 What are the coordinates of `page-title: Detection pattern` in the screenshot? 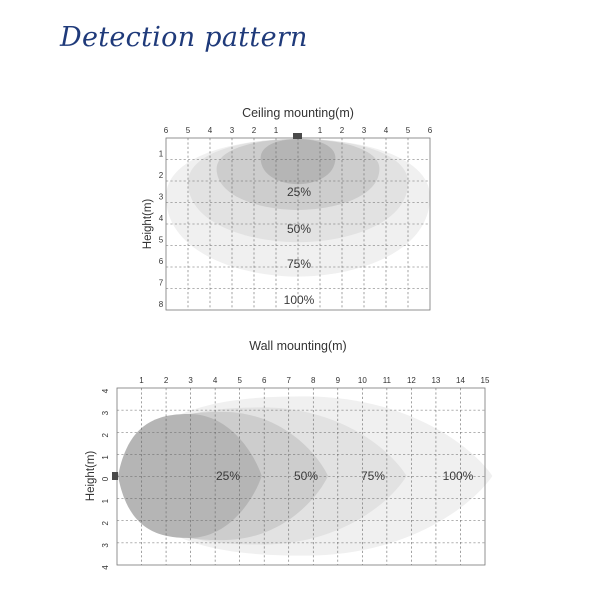 It's located at (184, 37).